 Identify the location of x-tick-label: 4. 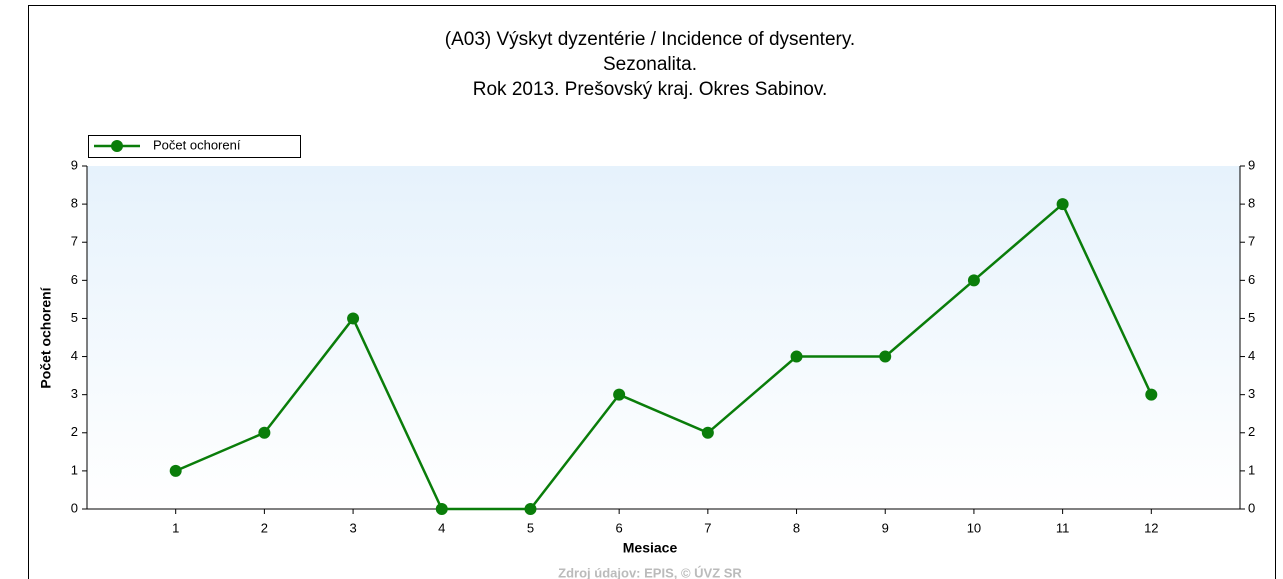
(441, 527).